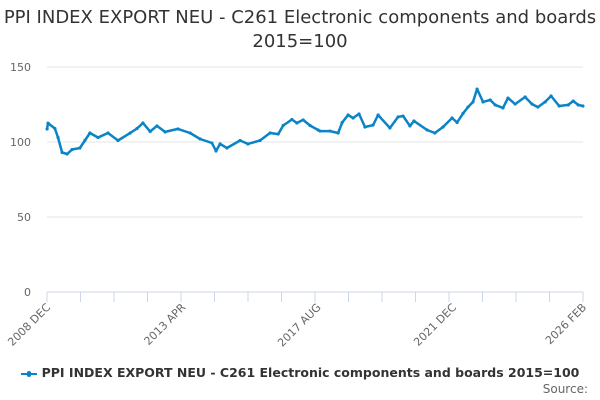  I want to click on source-label: Source:, so click(565, 389).